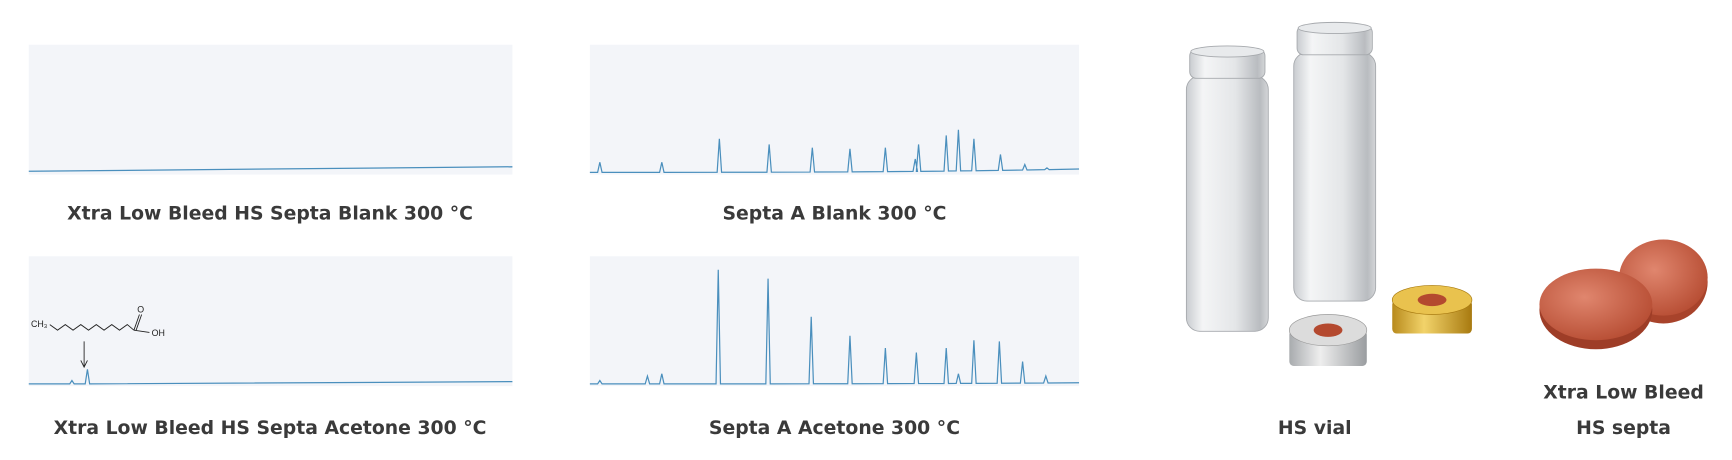 The image size is (1732, 460). What do you see at coordinates (834, 213) in the screenshot?
I see `caption: Septa A Blank 300 °C` at bounding box center [834, 213].